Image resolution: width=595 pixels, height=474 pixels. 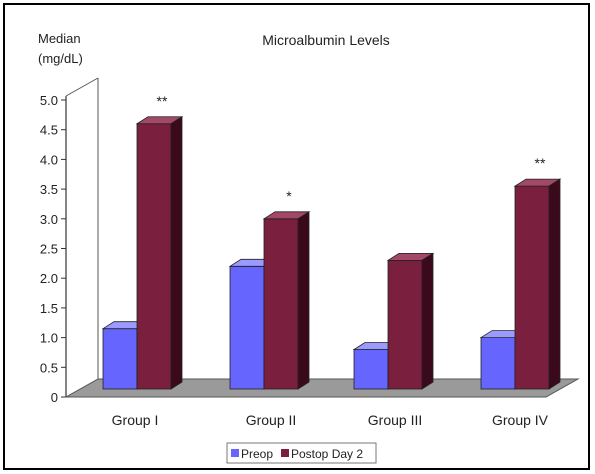 I want to click on y-tick-label: 0.5, so click(x=49, y=367).